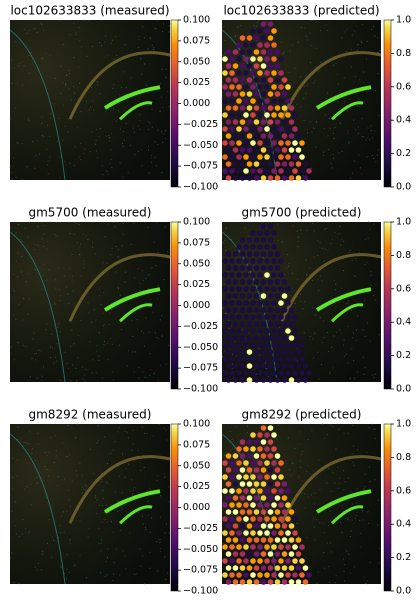 Image resolution: width=419 pixels, height=604 pixels. I want to click on panel-title: gm8292 (predicted), so click(302, 415).